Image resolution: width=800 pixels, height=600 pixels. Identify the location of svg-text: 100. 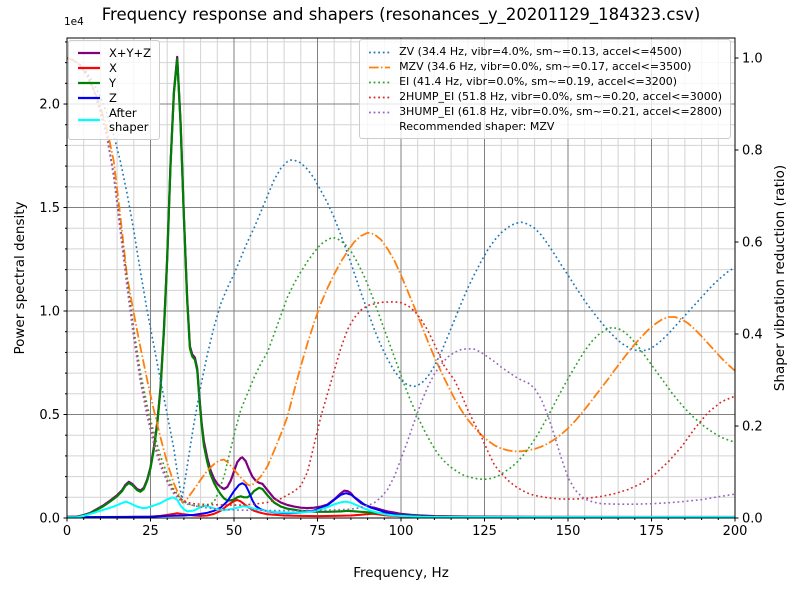
(401, 531).